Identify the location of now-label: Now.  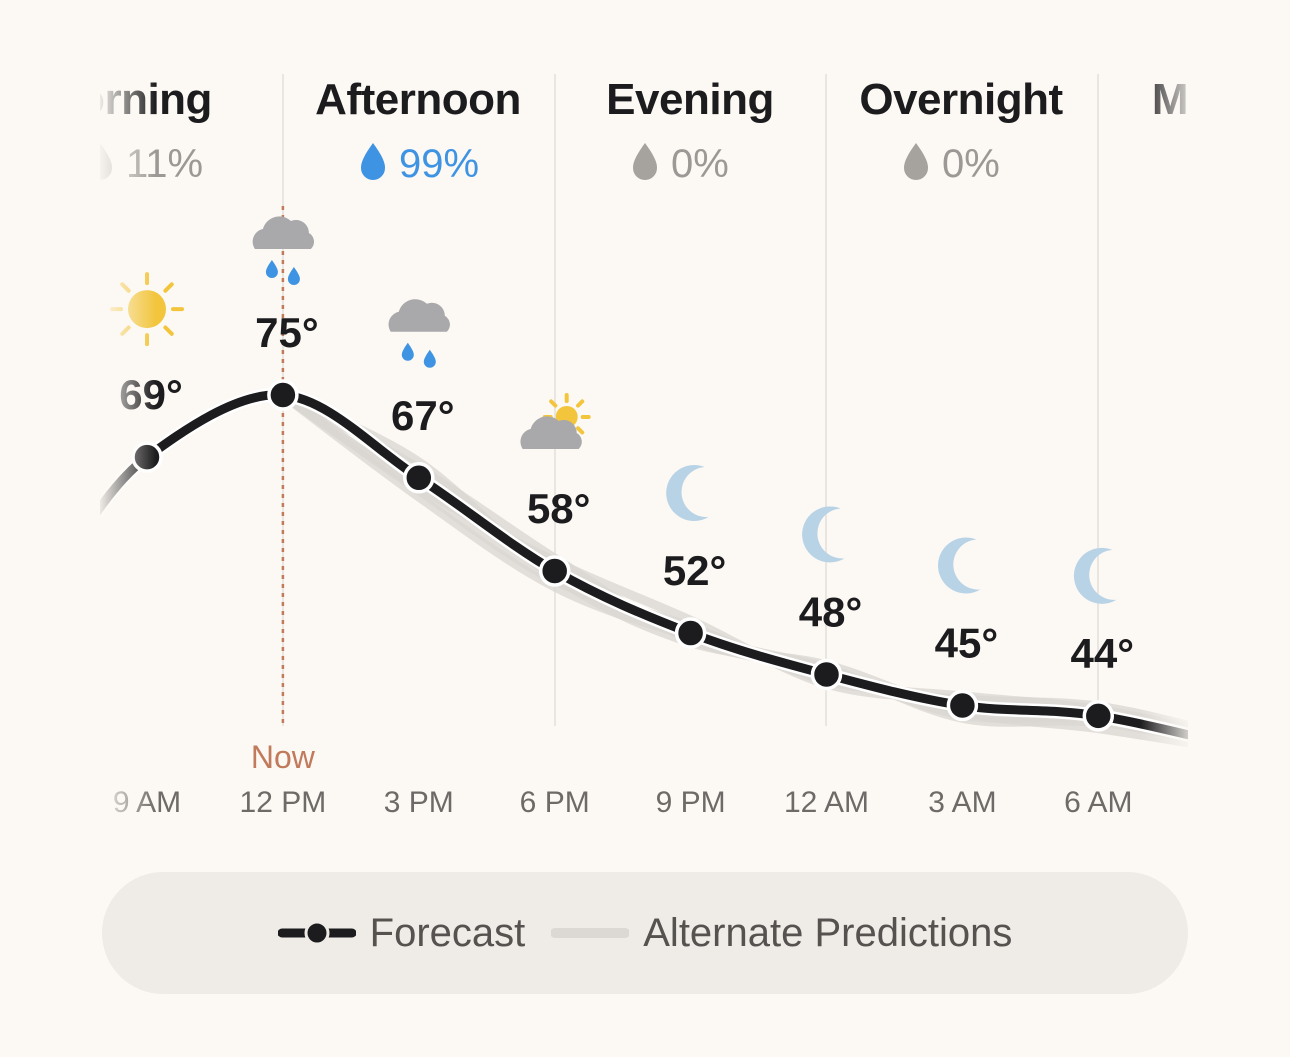
(283, 757).